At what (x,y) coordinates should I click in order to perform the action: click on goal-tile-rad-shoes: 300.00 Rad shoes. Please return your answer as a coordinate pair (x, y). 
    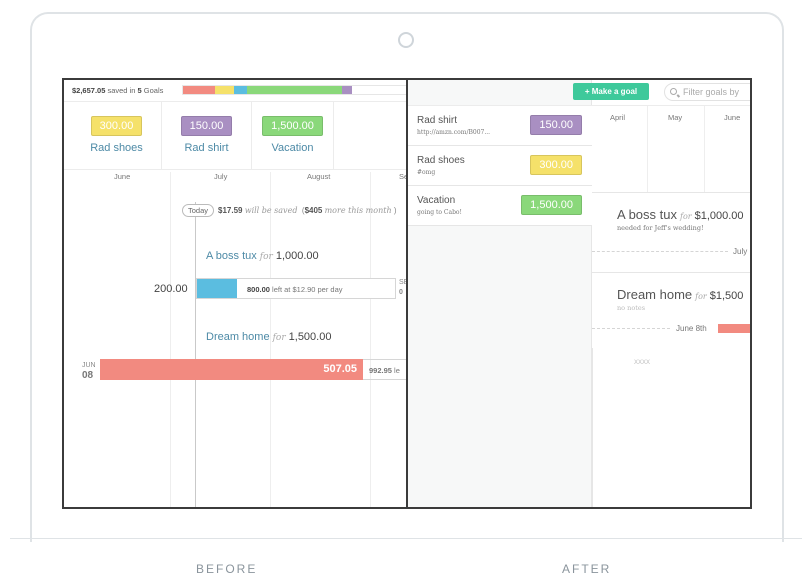
    Looking at the image, I should click on (117, 136).